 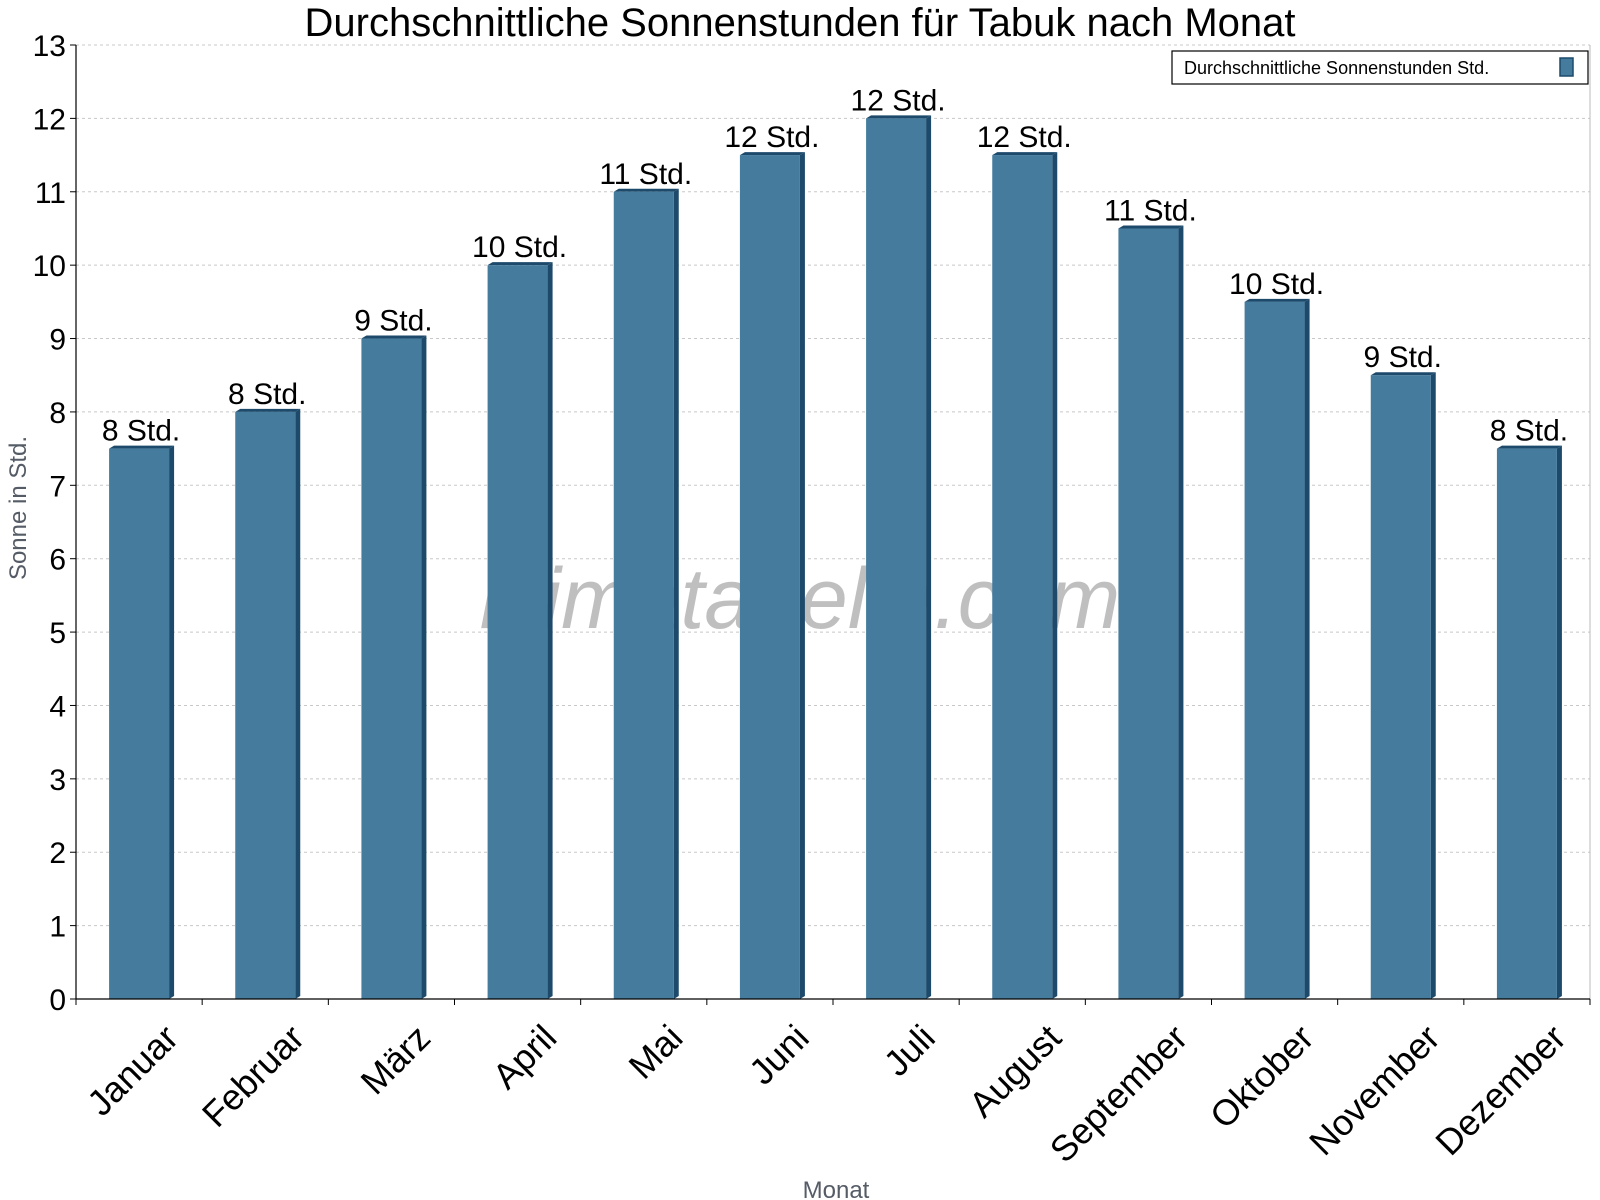 I want to click on y-tick-label: 1, so click(x=57, y=927).